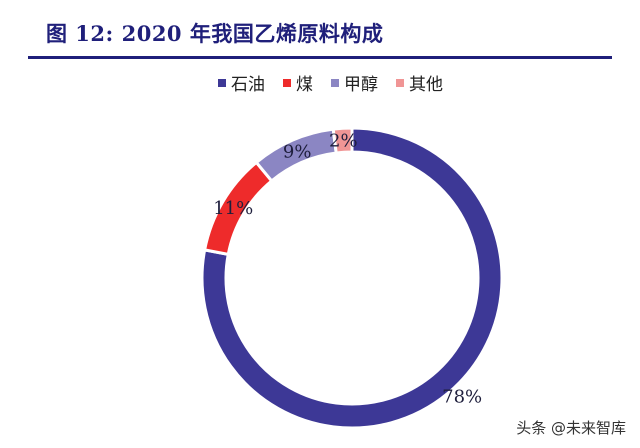  I want to click on legend-swatch-other, so click(400, 82).